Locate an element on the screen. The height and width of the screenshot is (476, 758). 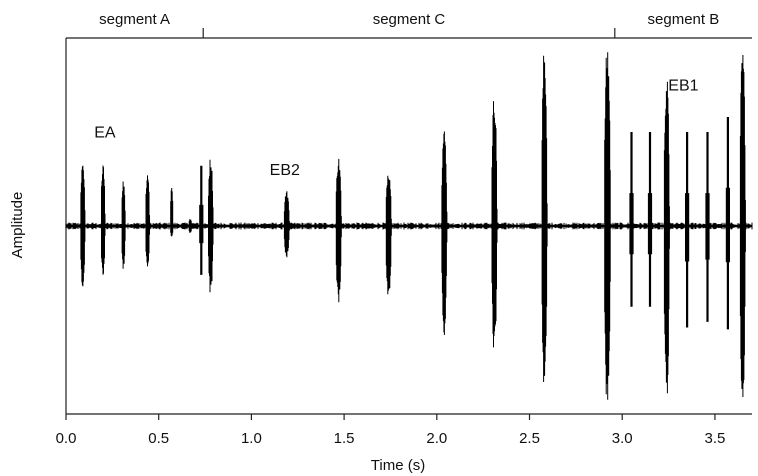
annotation-ea: EA is located at coordinates (105, 133).